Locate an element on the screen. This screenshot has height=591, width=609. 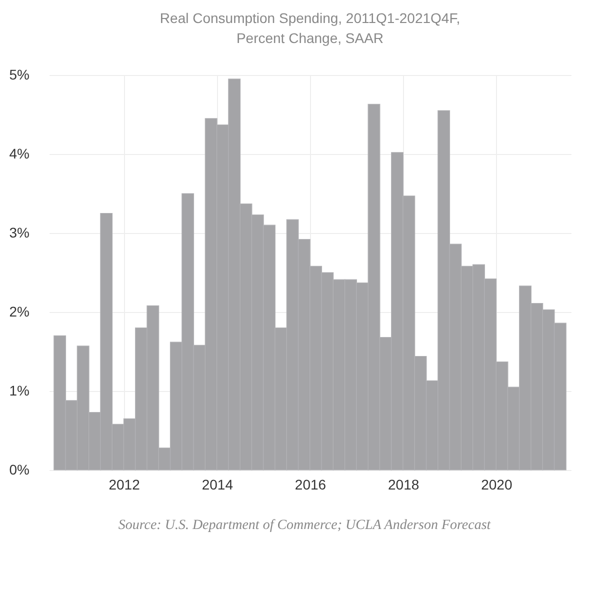
y-tick-label: 2% is located at coordinates (19, 312).